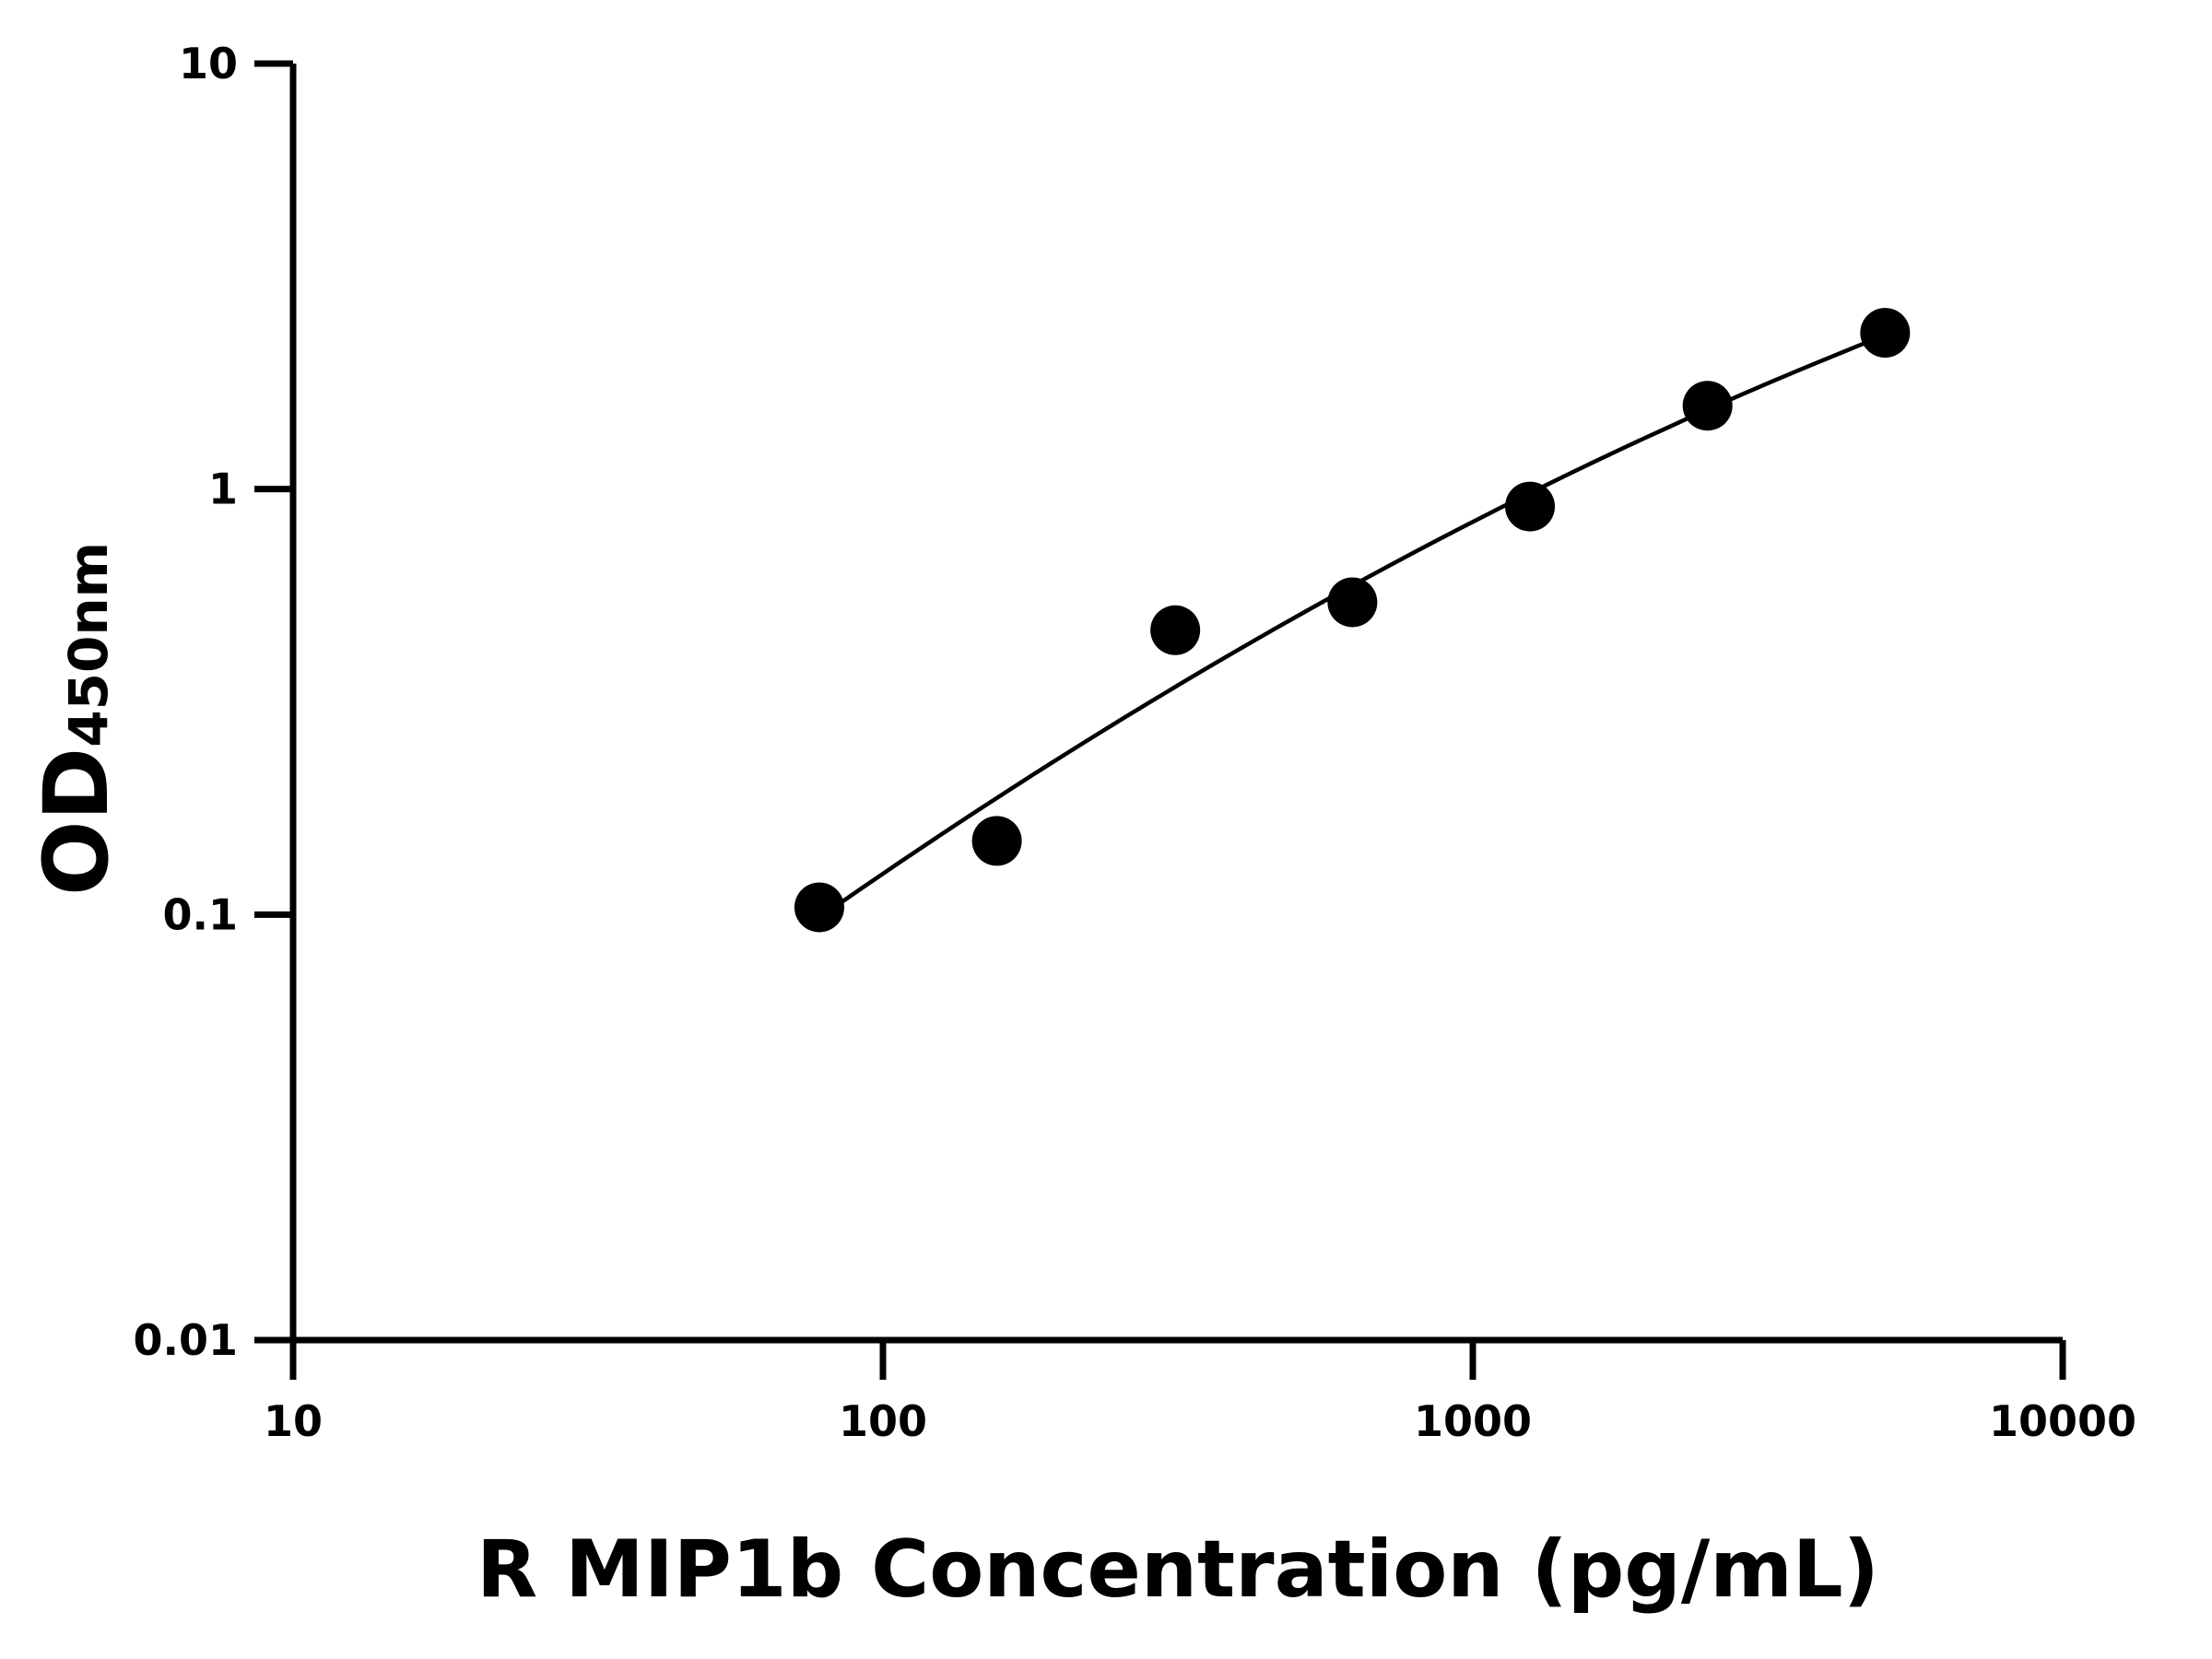 Image resolution: width=2212 pixels, height=1659 pixels. I want to click on x-tick-label: 1000, so click(1473, 1421).